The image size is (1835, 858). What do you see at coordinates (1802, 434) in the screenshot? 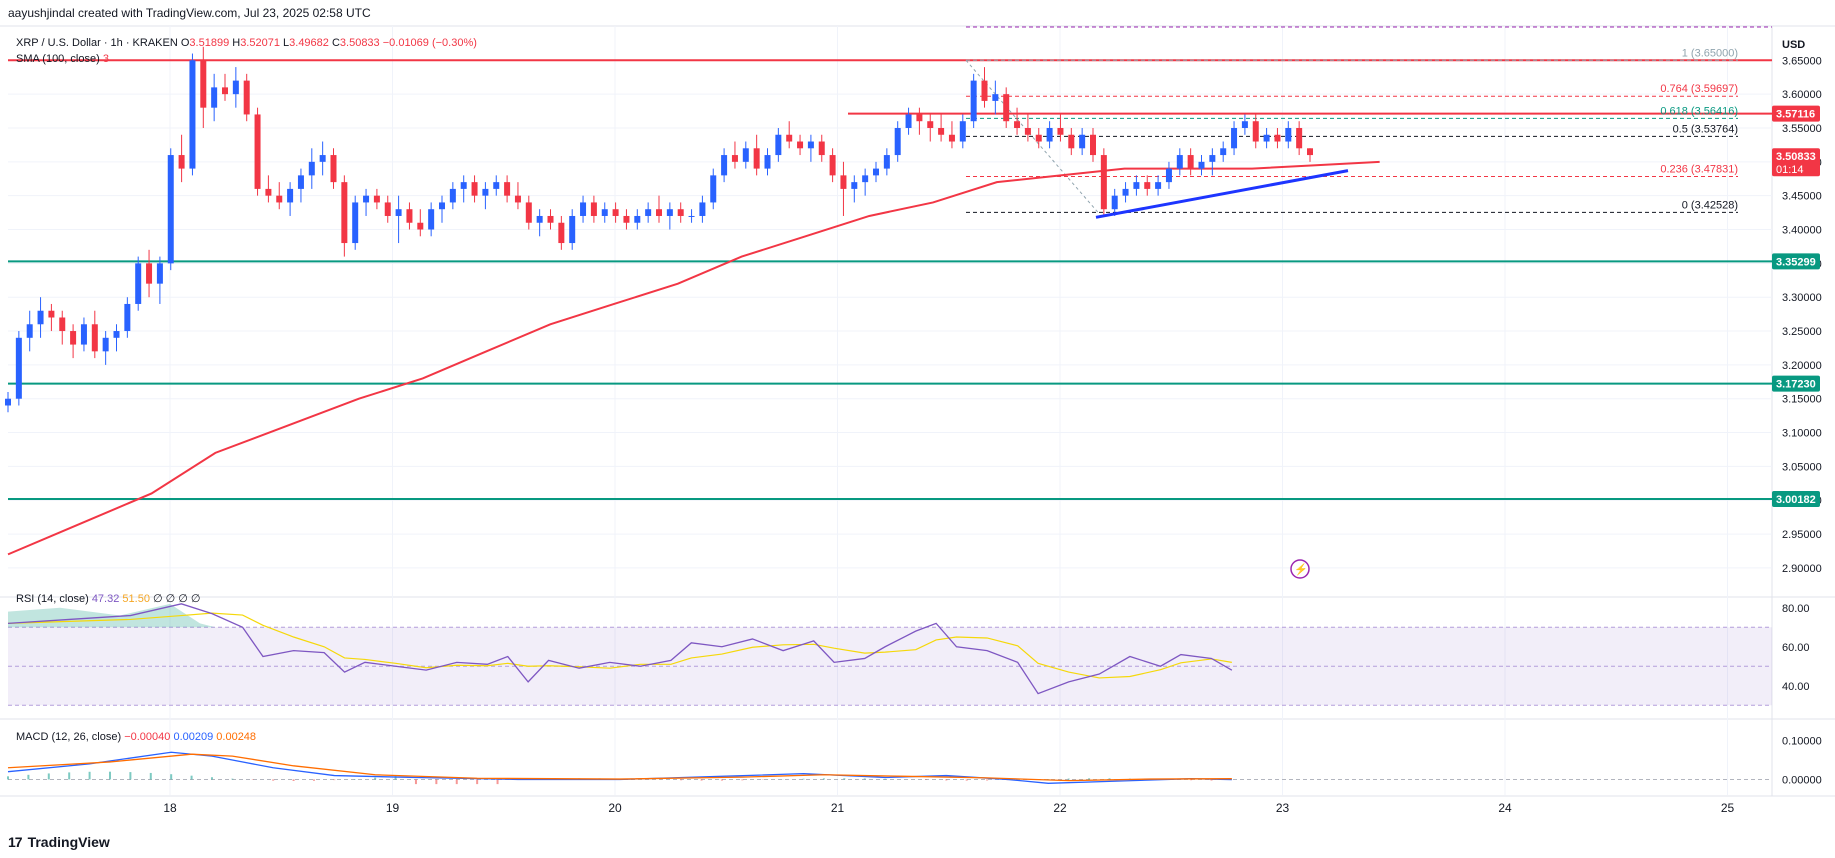
I see `price-tick-label: 3.10000` at bounding box center [1802, 434].